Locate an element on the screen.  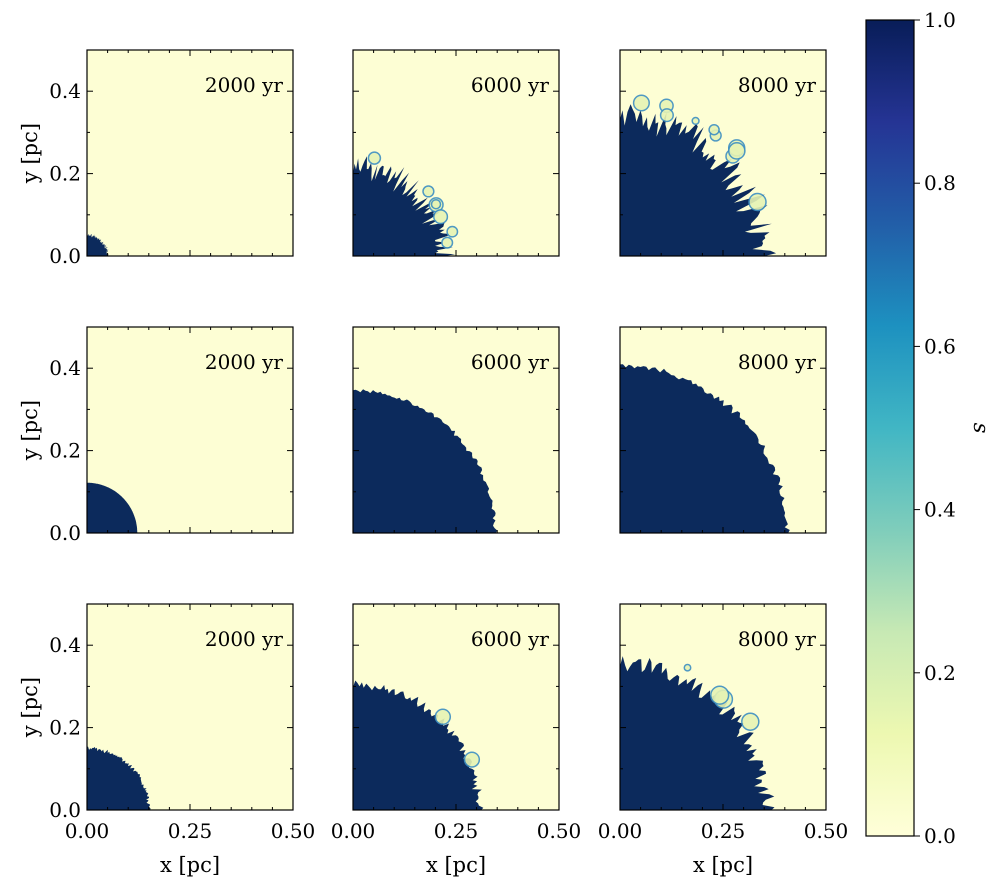
panel-r0-c2: 8000 yr is located at coordinates (723, 153).